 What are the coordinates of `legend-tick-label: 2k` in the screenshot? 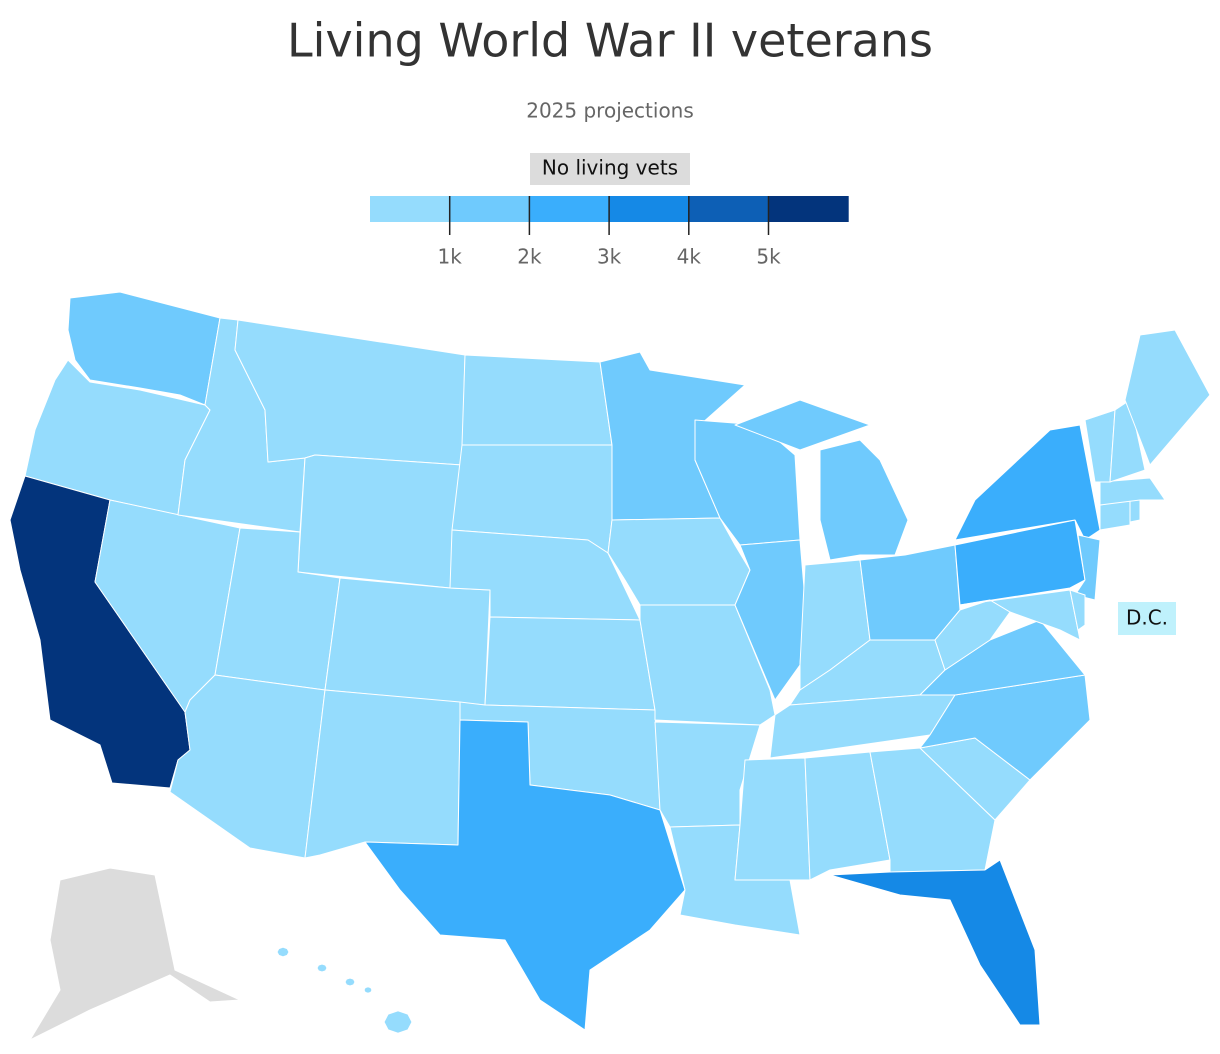 It's located at (529, 257).